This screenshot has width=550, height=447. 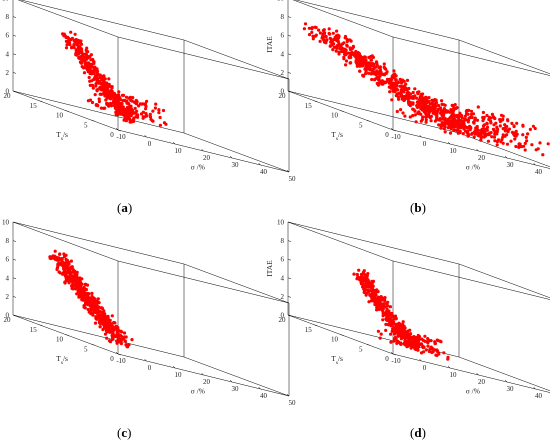 I want to click on z-tick-label: 2, so click(x=283, y=73).